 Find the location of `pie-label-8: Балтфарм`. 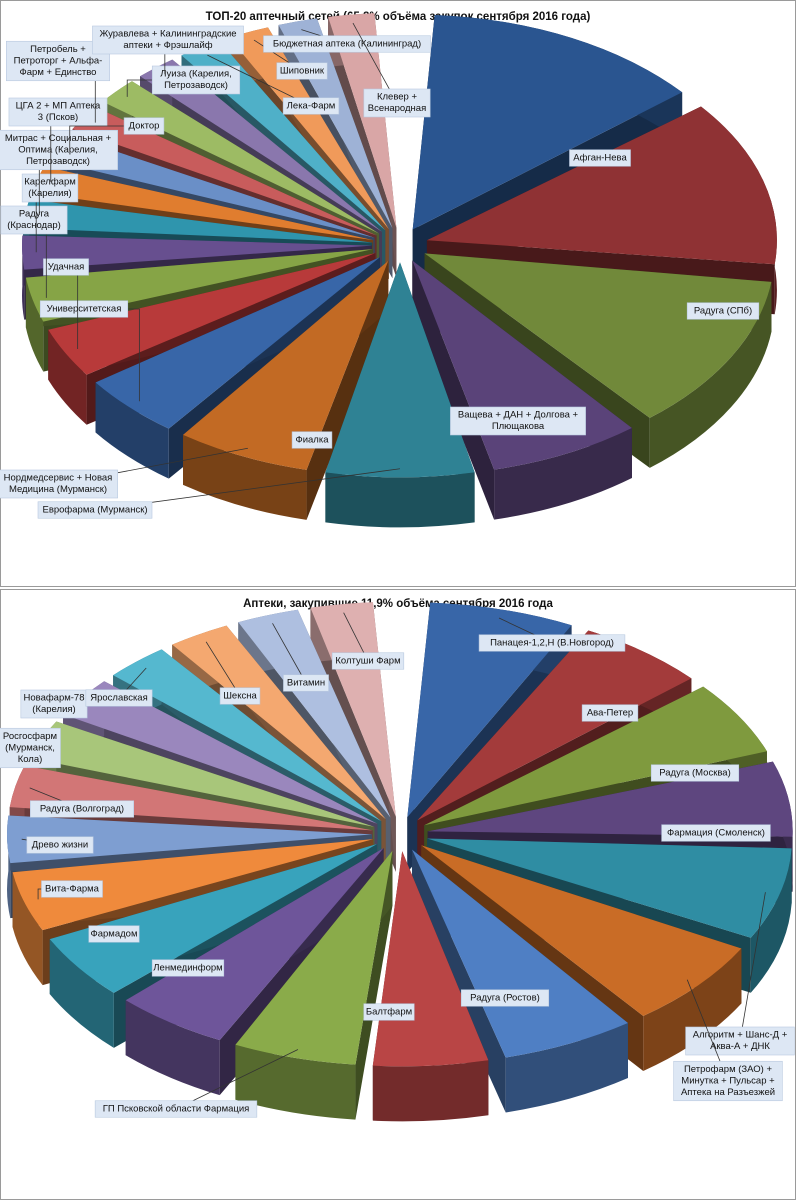

pie-label-8: Балтфарм is located at coordinates (389, 1012).